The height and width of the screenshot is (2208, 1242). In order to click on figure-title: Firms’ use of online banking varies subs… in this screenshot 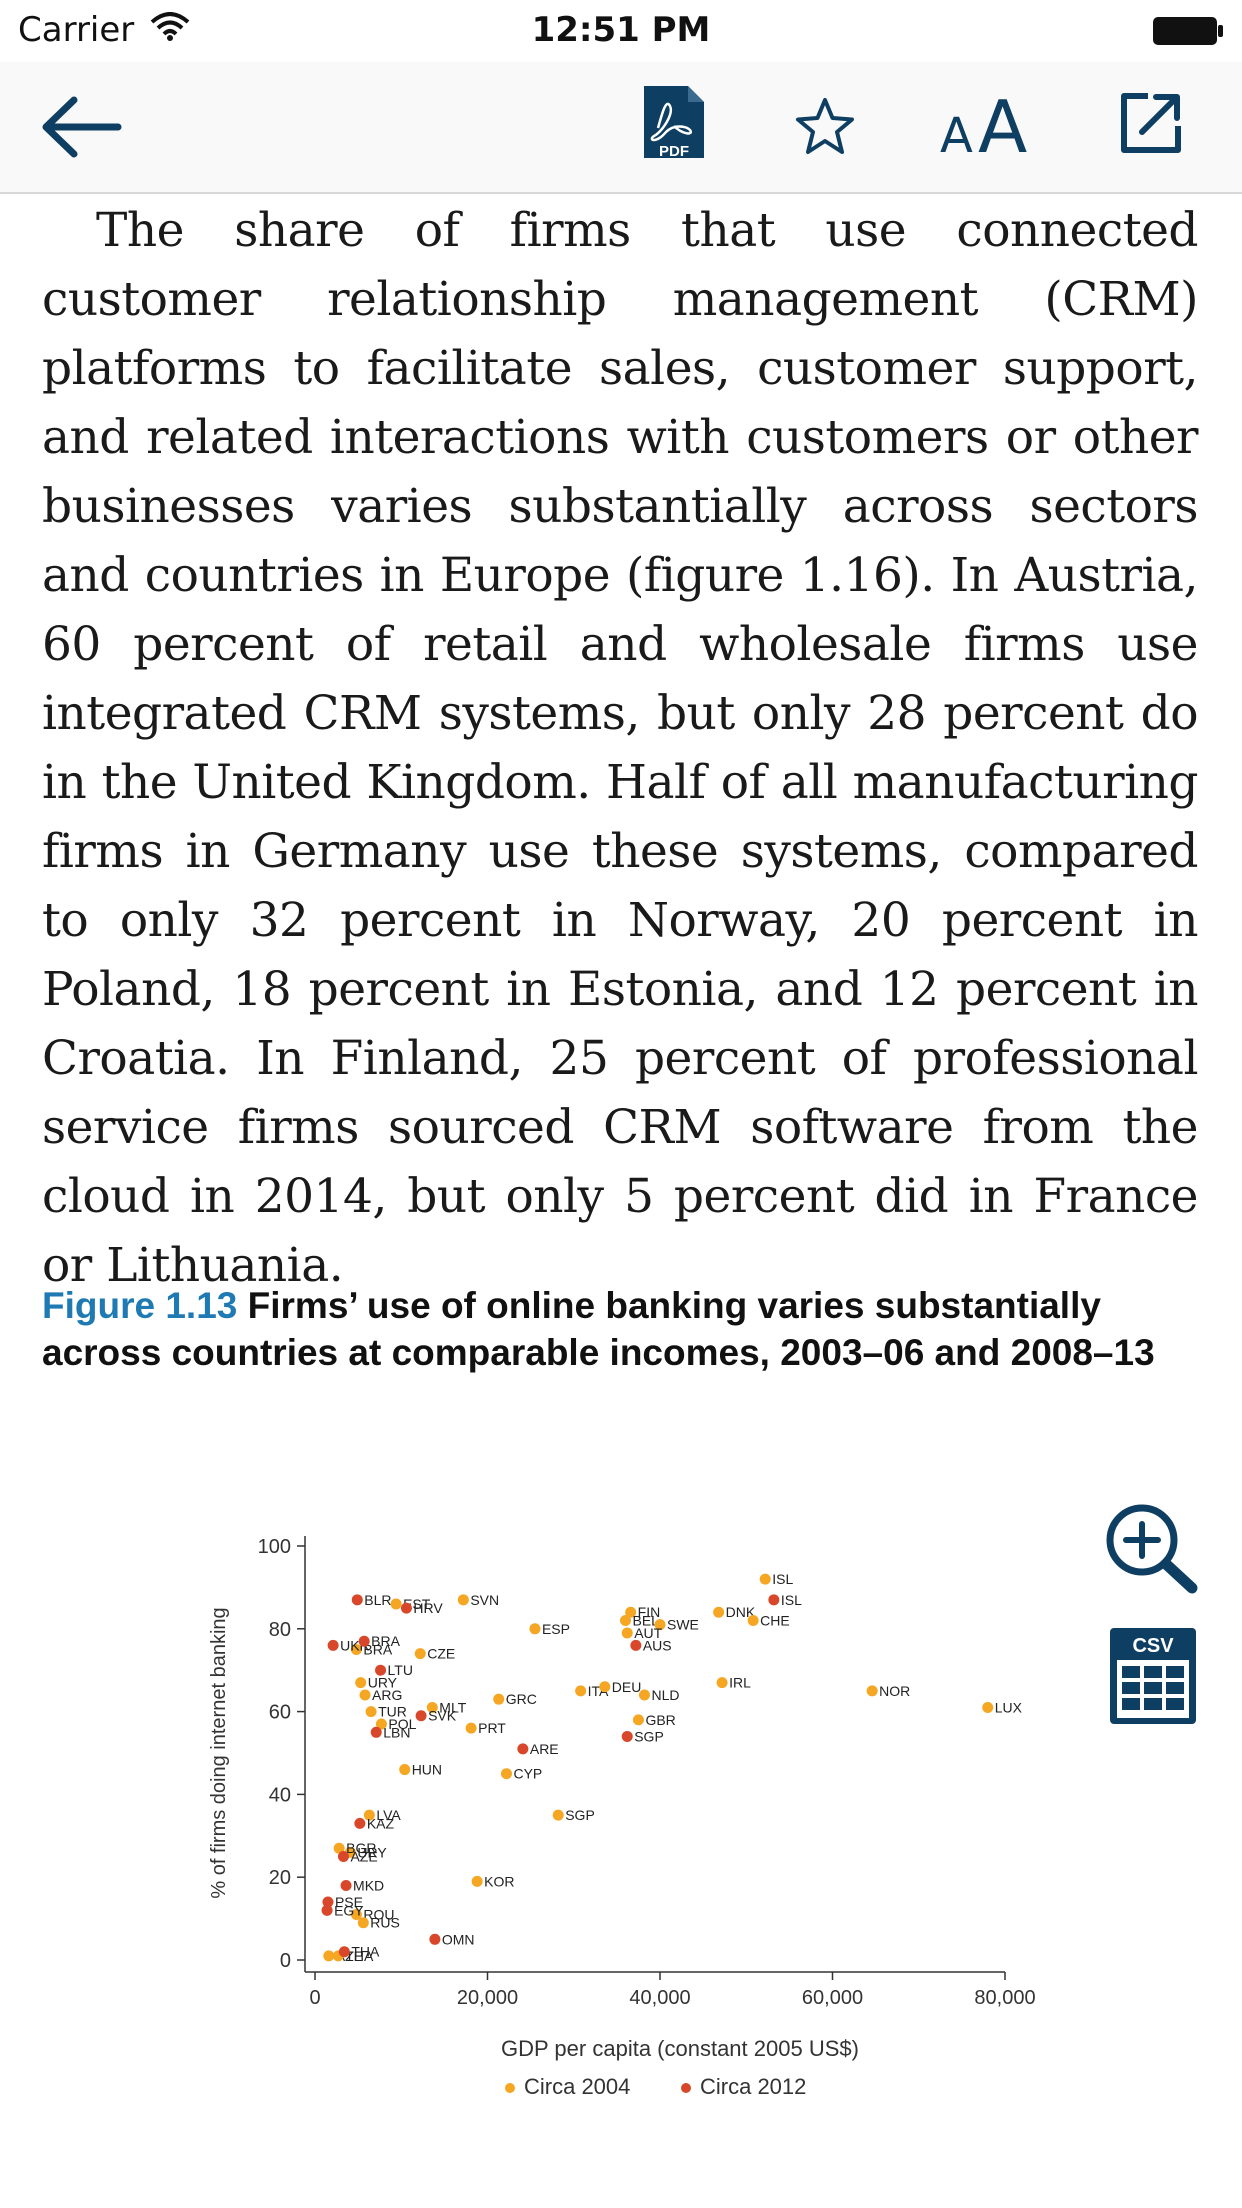, I will do `click(598, 1329)`.